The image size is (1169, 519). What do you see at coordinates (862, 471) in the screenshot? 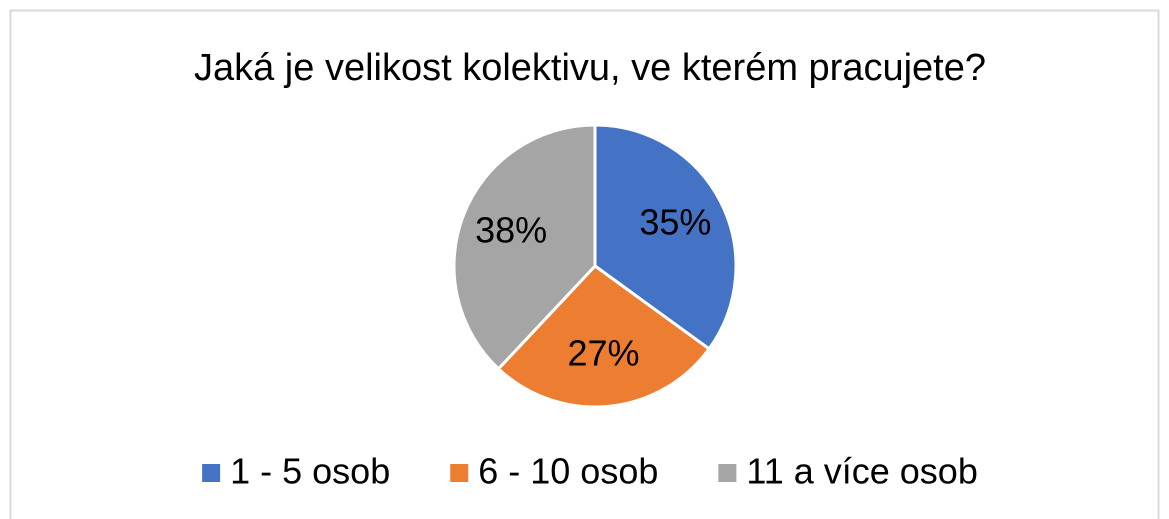
I see `legend-label: 11 a více osob` at bounding box center [862, 471].